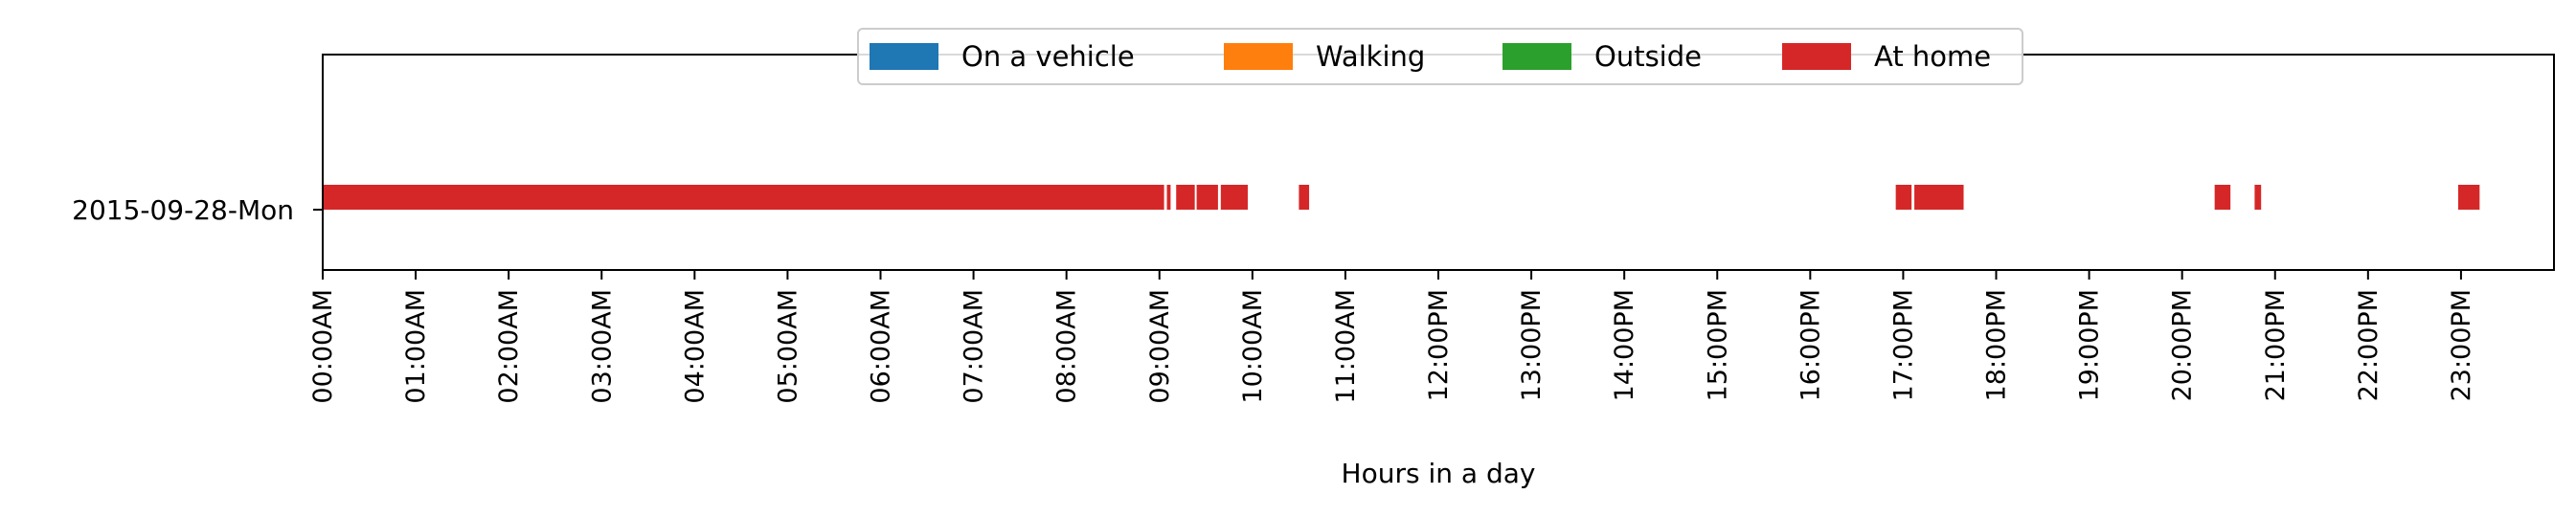 This screenshot has height=517, width=2576. Describe the element at coordinates (1903, 345) in the screenshot. I see `x-tick-label: 17:00PM` at that location.